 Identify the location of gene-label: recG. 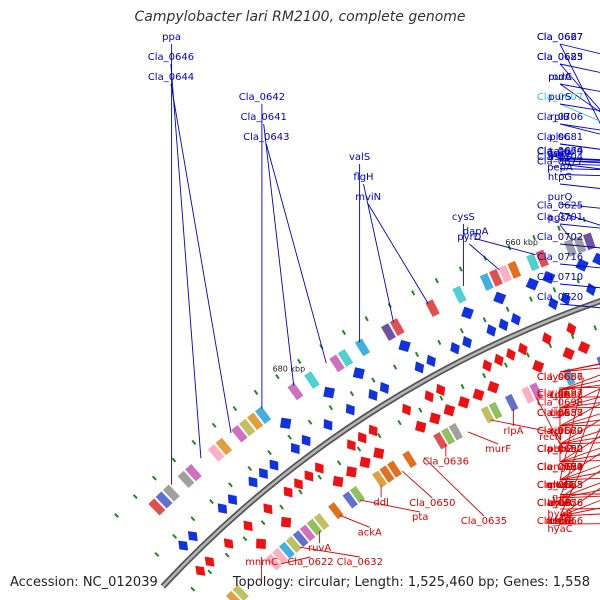
(559, 521).